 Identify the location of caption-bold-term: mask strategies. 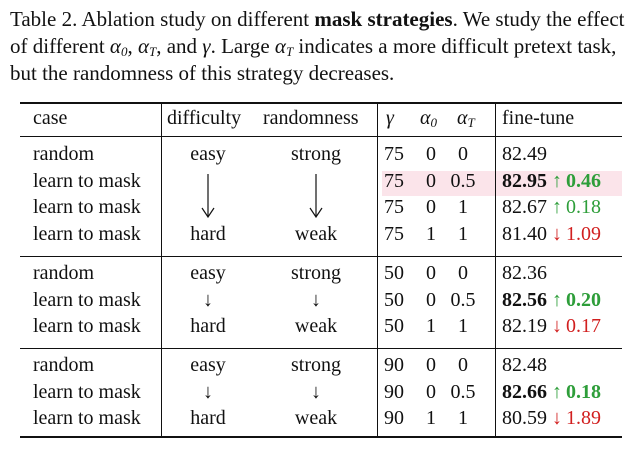
(383, 19).